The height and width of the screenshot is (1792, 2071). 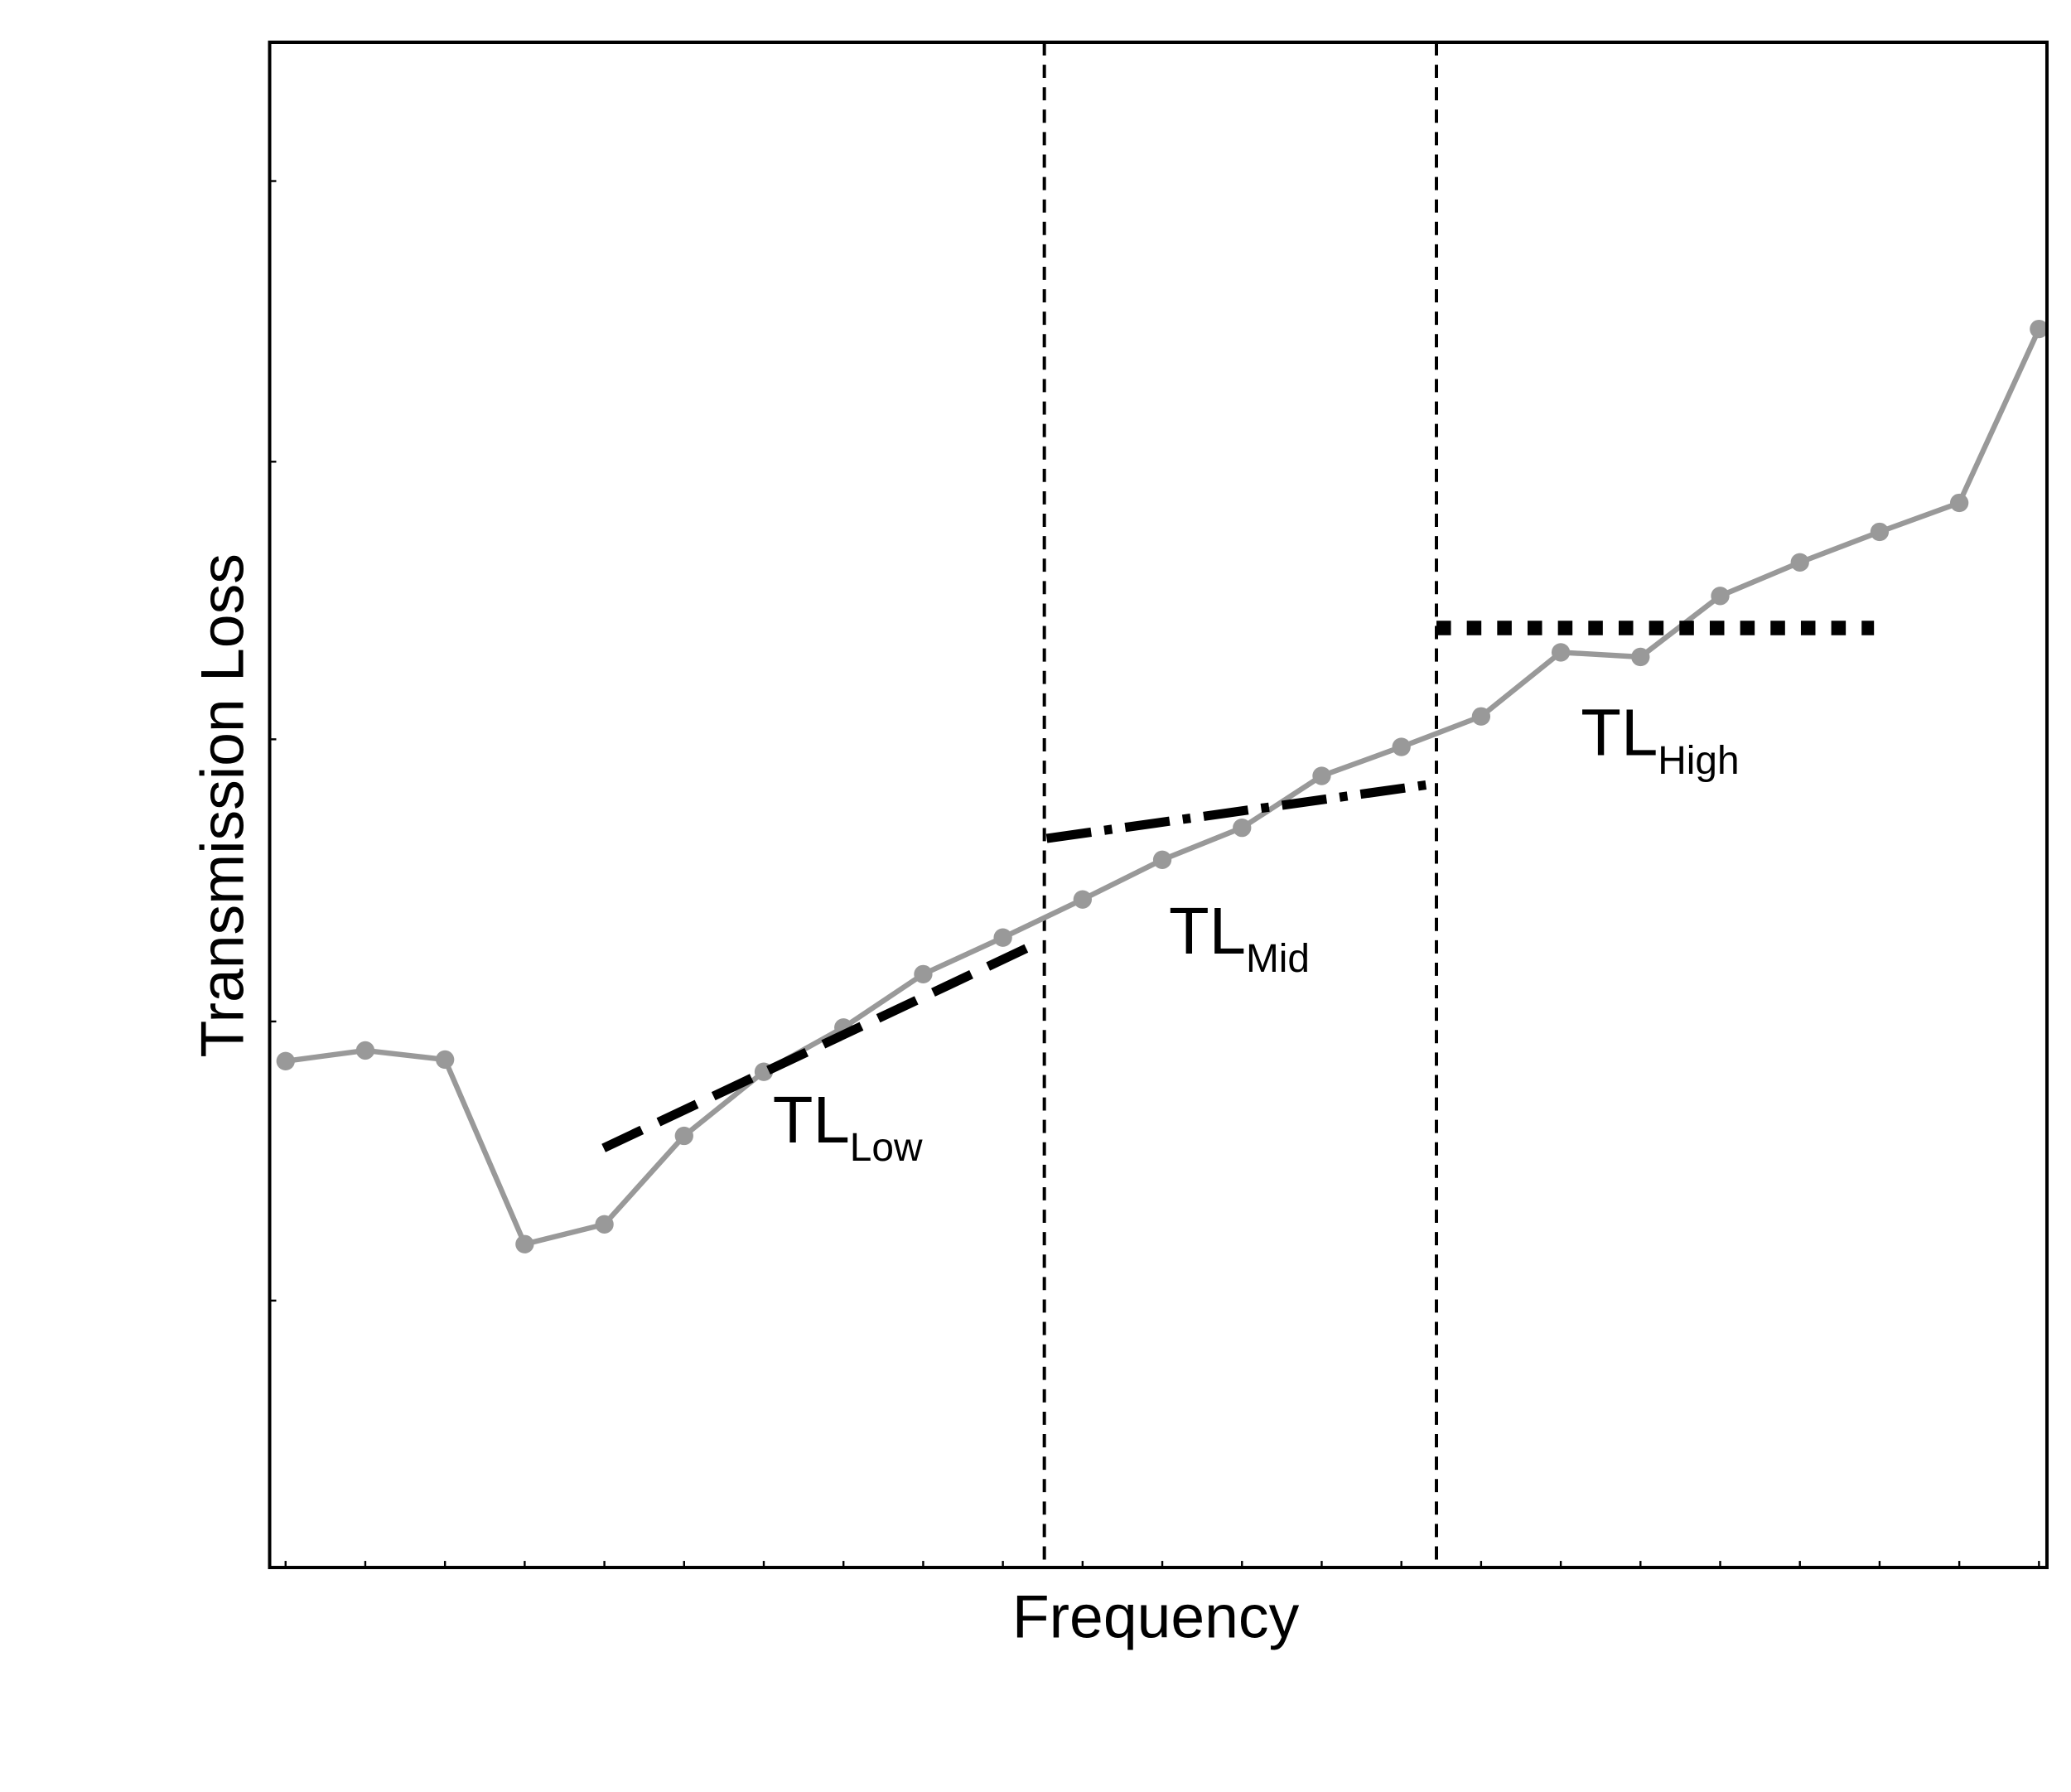 I want to click on annotation-subscript: Low, so click(x=887, y=1148).